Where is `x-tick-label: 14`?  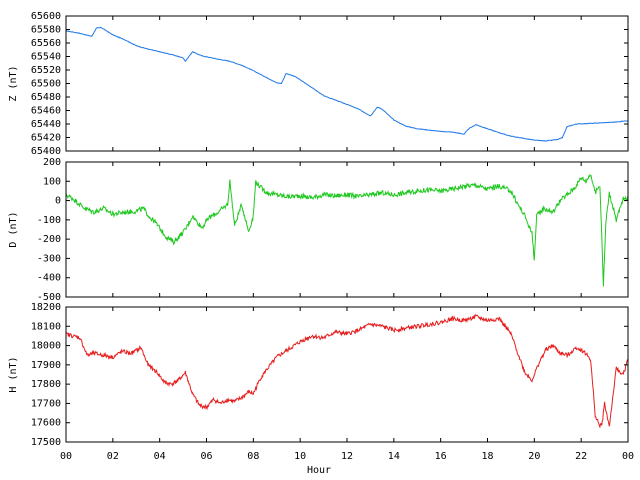
x-tick-label: 14 is located at coordinates (394, 456).